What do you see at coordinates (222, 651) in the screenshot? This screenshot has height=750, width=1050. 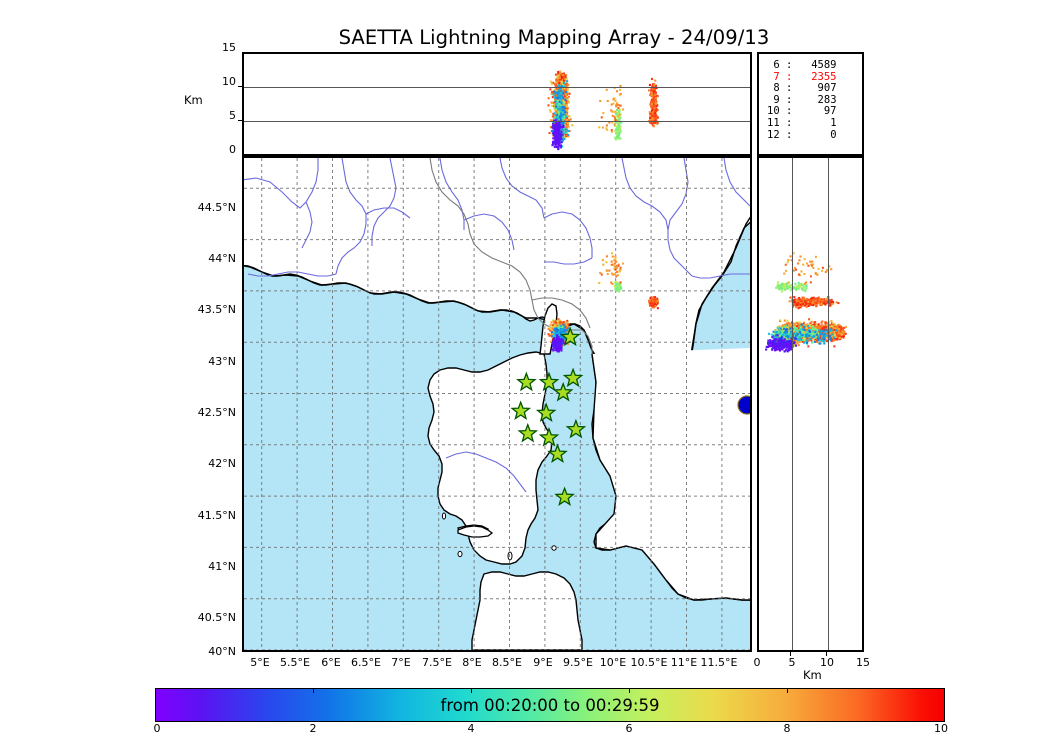 I see `map-lat-tick-40: 40°N` at bounding box center [222, 651].